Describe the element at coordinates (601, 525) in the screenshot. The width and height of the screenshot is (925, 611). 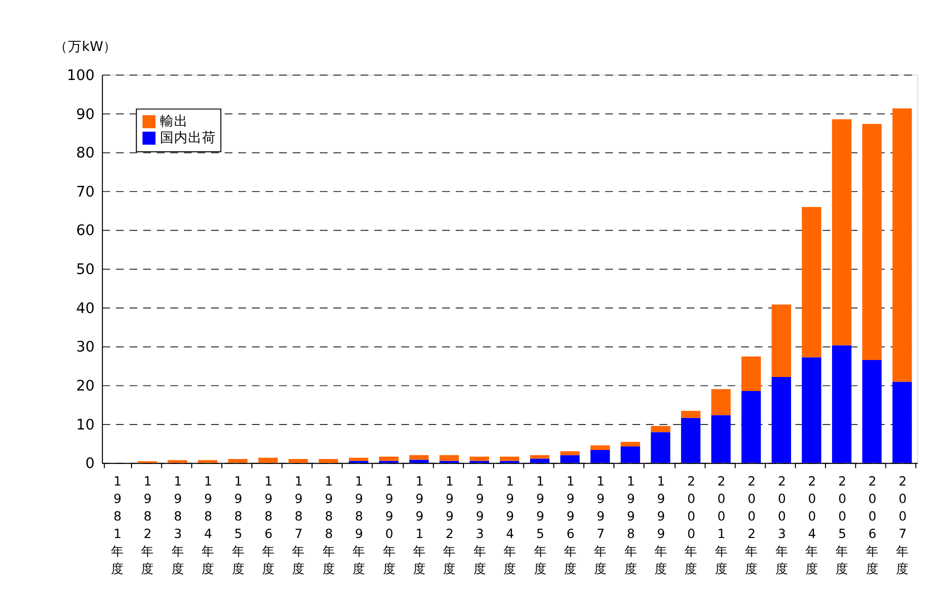
I see `x-tick-label: 1997年度` at that location.